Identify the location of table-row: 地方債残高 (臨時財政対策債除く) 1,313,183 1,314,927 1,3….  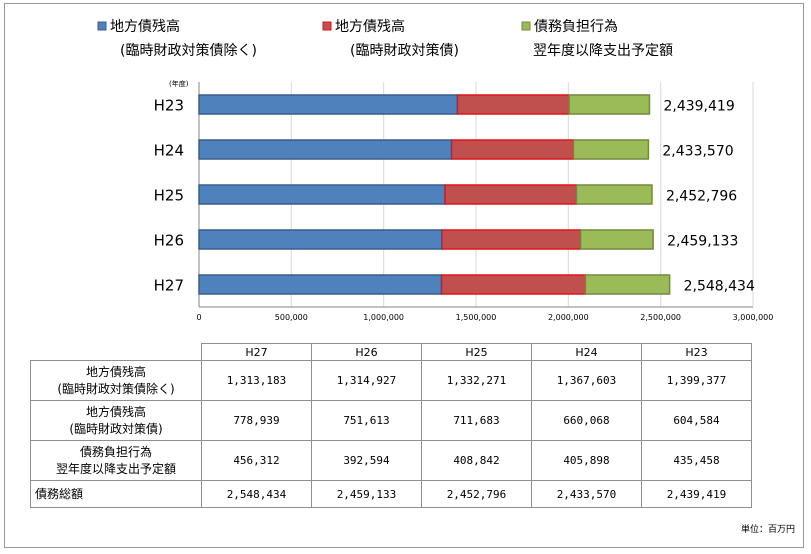
(391, 380).